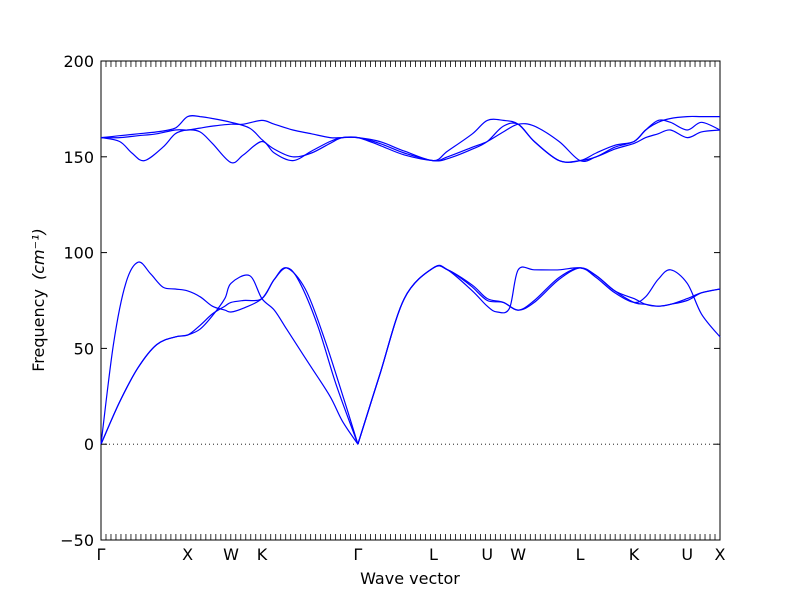 The image size is (800, 600). Describe the element at coordinates (78, 61) in the screenshot. I see `y-tick-label: 200` at that location.